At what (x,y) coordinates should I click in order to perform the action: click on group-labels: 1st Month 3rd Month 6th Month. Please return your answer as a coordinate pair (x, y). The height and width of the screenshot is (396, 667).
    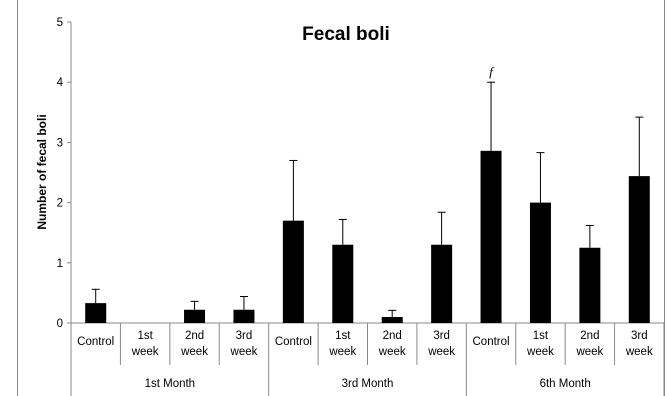
    Looking at the image, I should click on (368, 384).